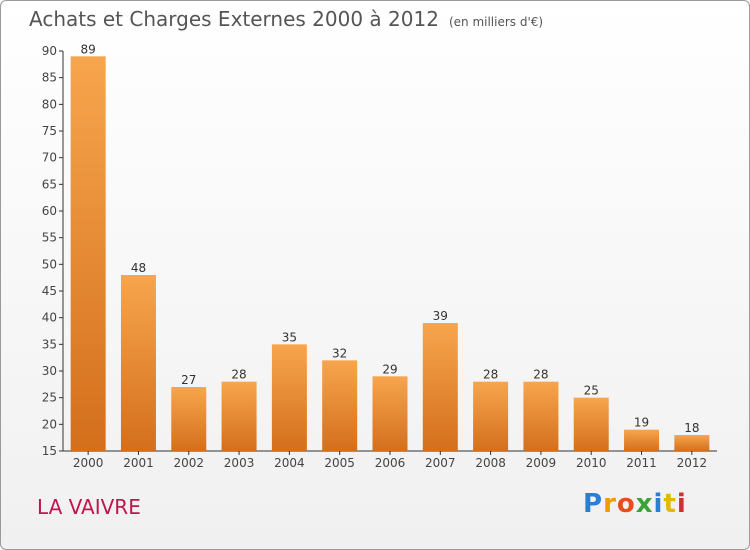 The image size is (750, 550). I want to click on x-tick-label: 2009, so click(541, 463).